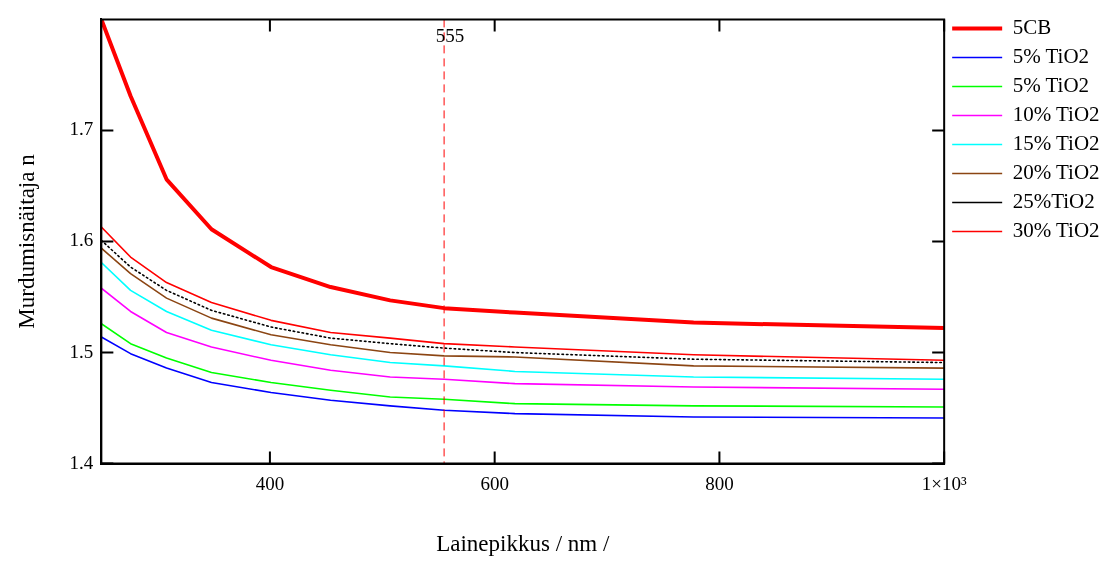 The height and width of the screenshot is (573, 1120). I want to click on legend-label: 15% TiO2, so click(1056, 143).